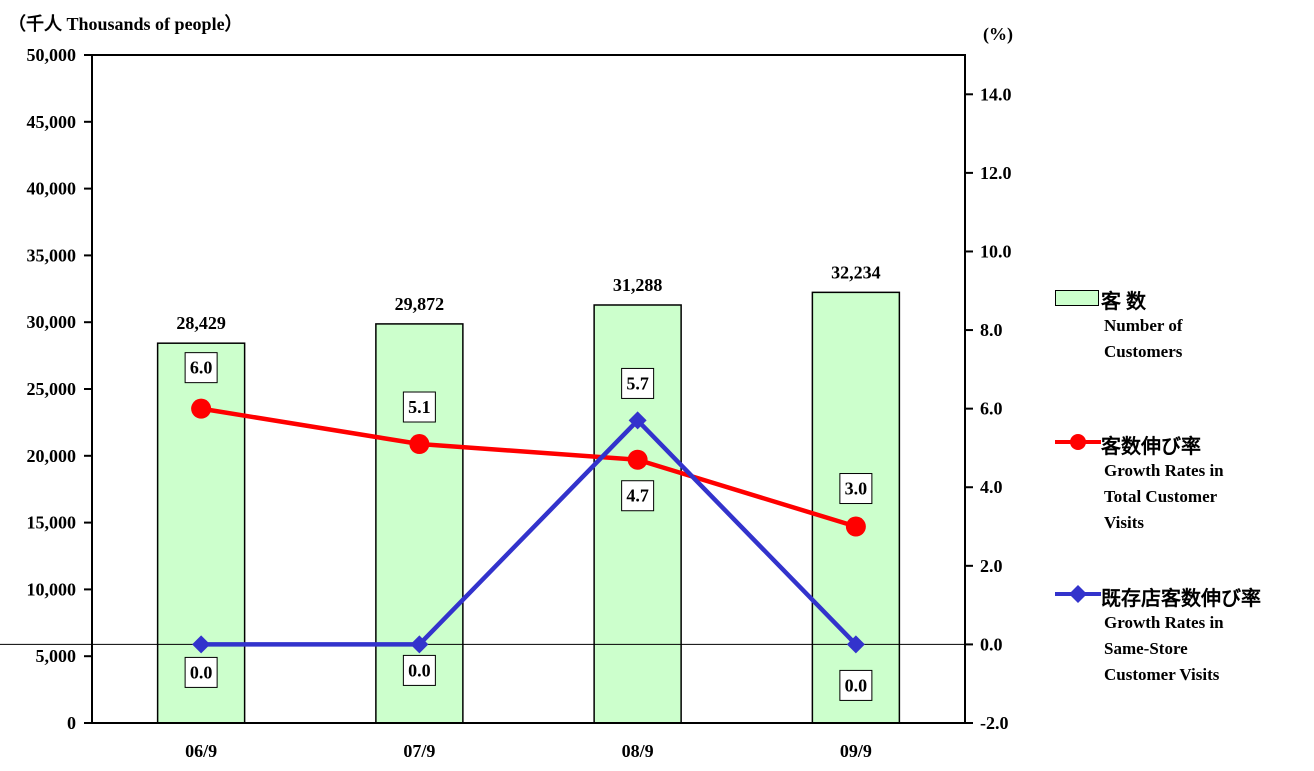 This screenshot has width=1314, height=771. What do you see at coordinates (52, 122) in the screenshot?
I see `left-tick-label: 45,000` at bounding box center [52, 122].